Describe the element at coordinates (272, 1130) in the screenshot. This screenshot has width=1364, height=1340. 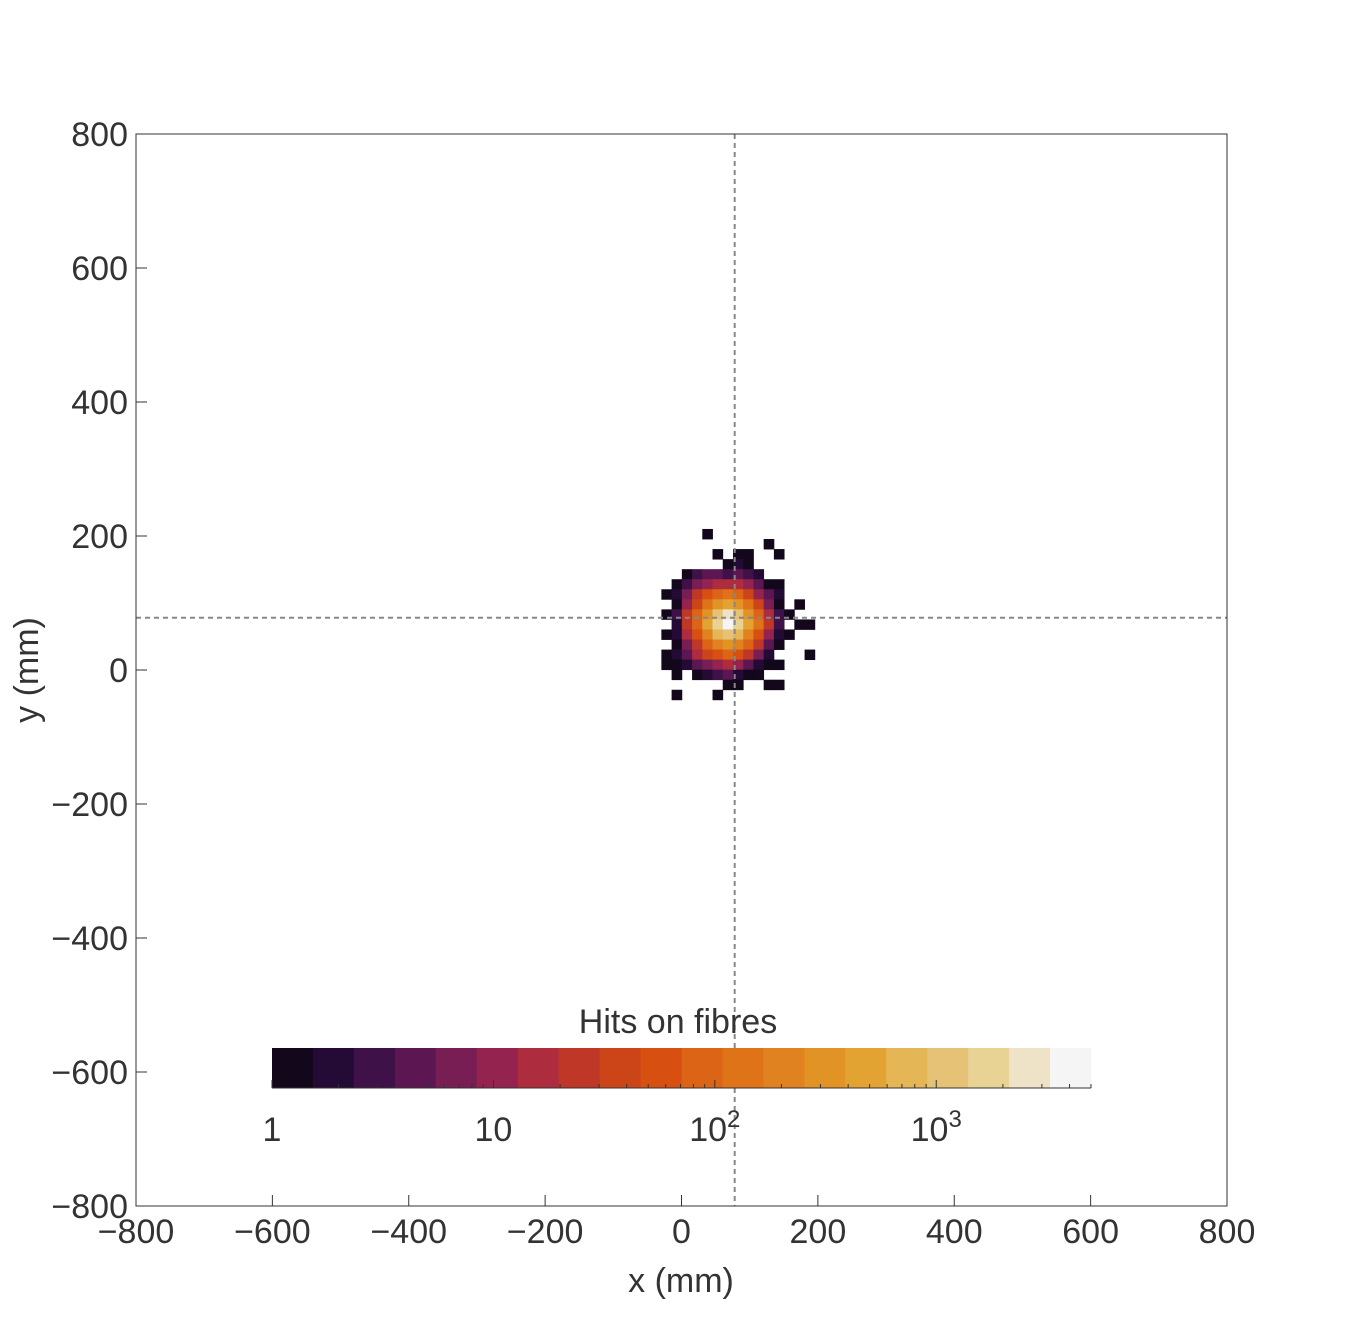
I see `colorbar-tick-label: 1` at that location.